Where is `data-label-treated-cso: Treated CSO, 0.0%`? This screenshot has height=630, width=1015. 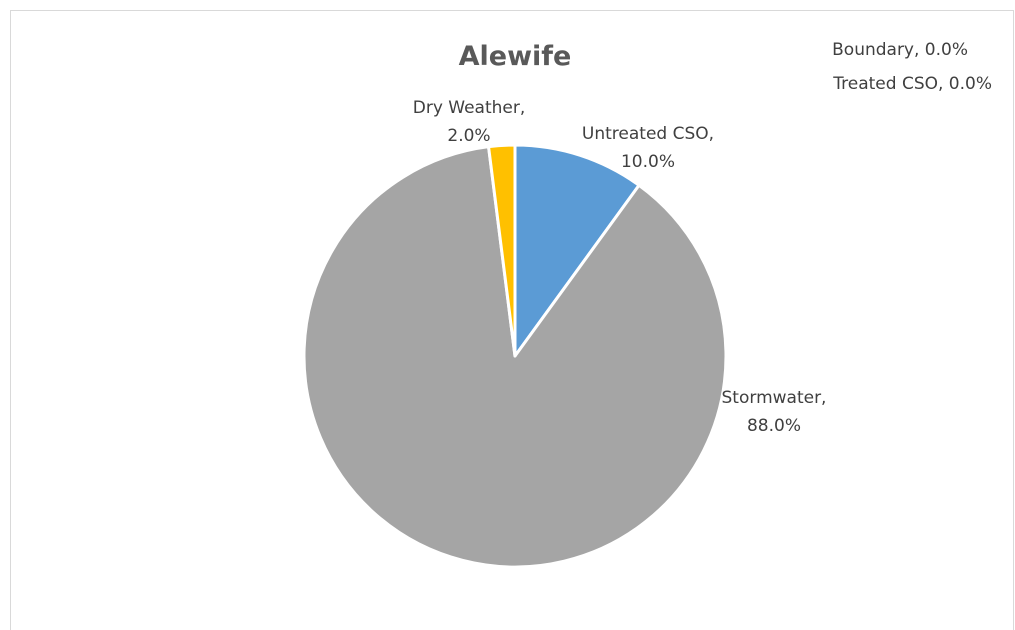 data-label-treated-cso: Treated CSO, 0.0% is located at coordinates (912, 84).